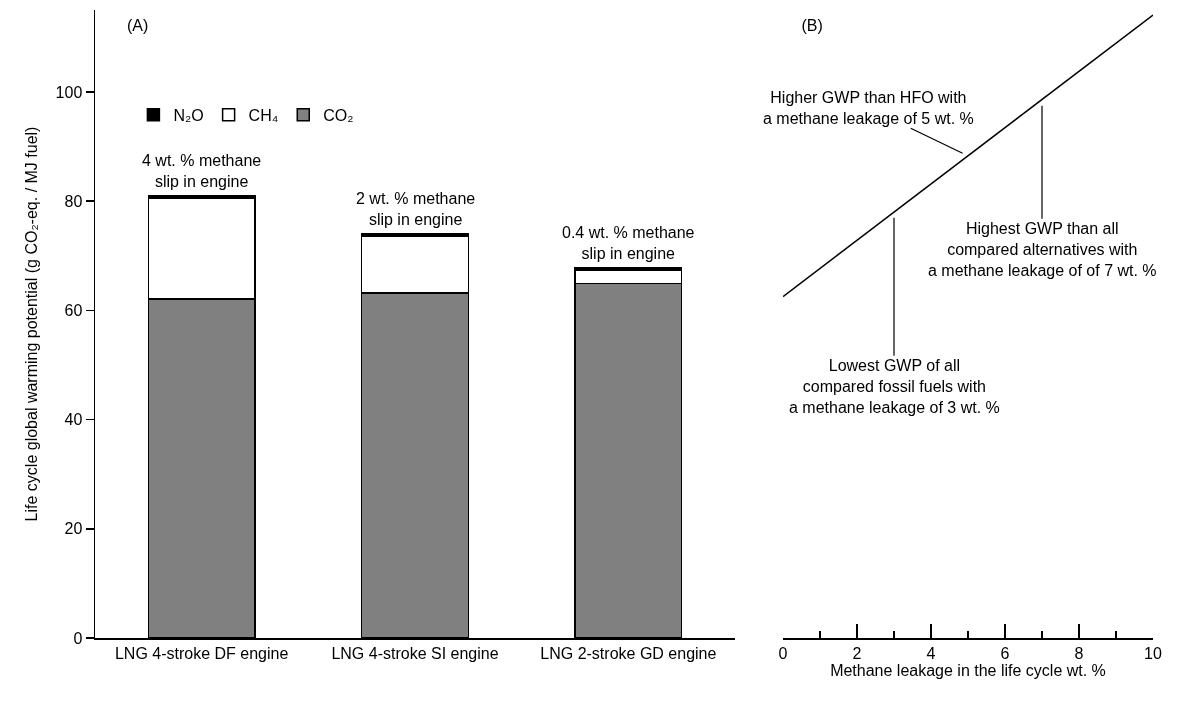  Describe the element at coordinates (338, 116) in the screenshot. I see `legend-label: CO₂` at that location.